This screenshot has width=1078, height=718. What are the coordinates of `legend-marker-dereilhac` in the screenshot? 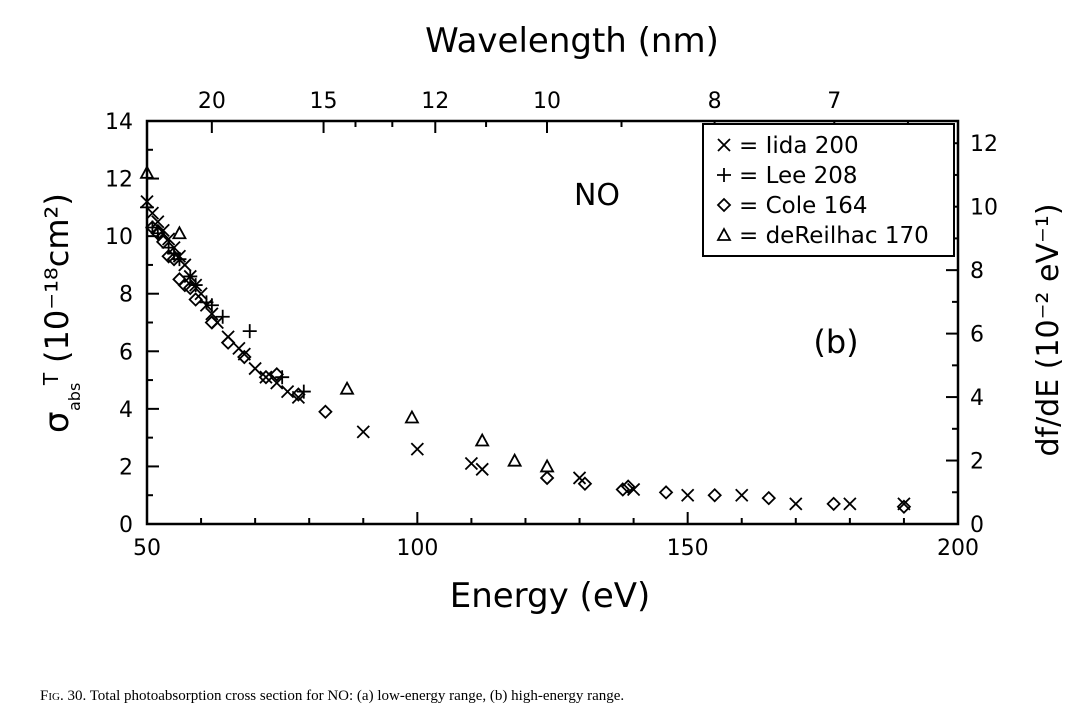 It's located at (724, 234).